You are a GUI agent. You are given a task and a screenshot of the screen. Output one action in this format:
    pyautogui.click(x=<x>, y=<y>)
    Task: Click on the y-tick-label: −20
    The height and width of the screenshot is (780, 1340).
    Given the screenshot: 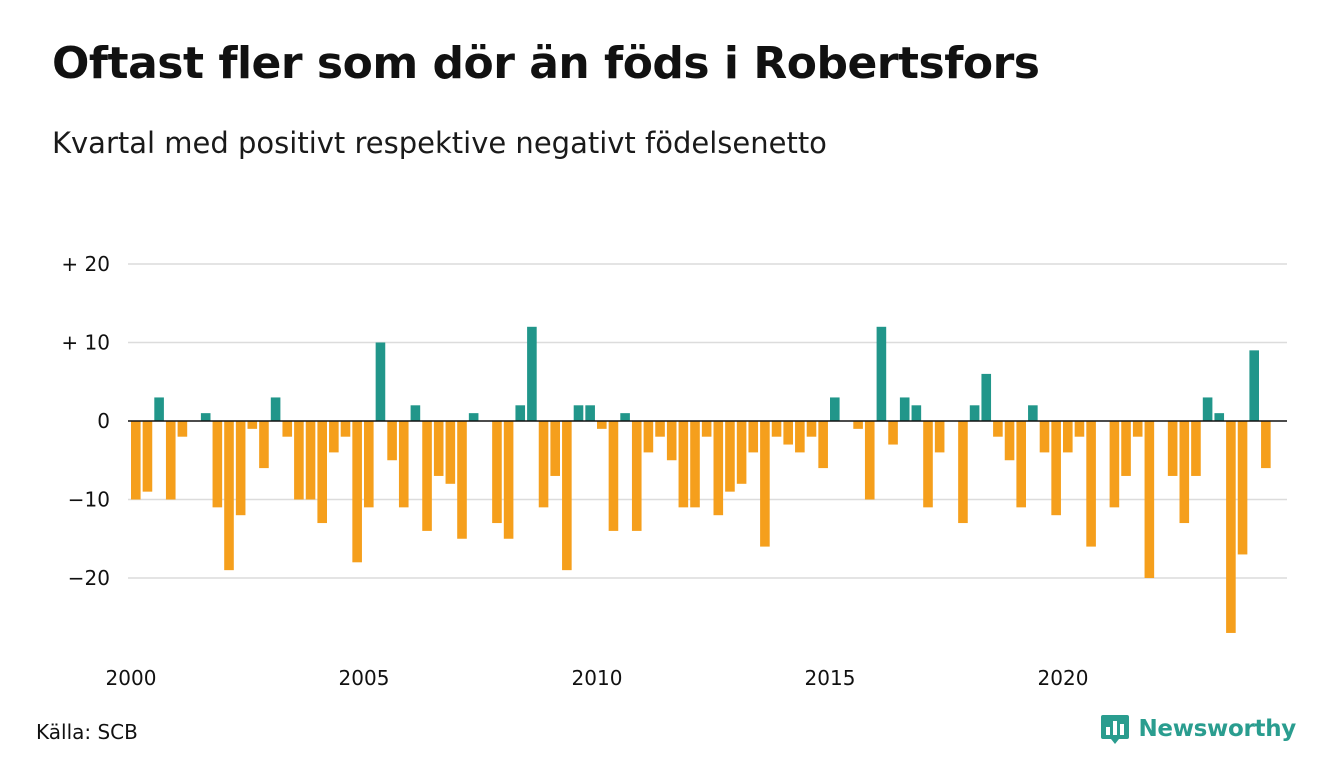 What is the action you would take?
    pyautogui.click(x=89, y=578)
    